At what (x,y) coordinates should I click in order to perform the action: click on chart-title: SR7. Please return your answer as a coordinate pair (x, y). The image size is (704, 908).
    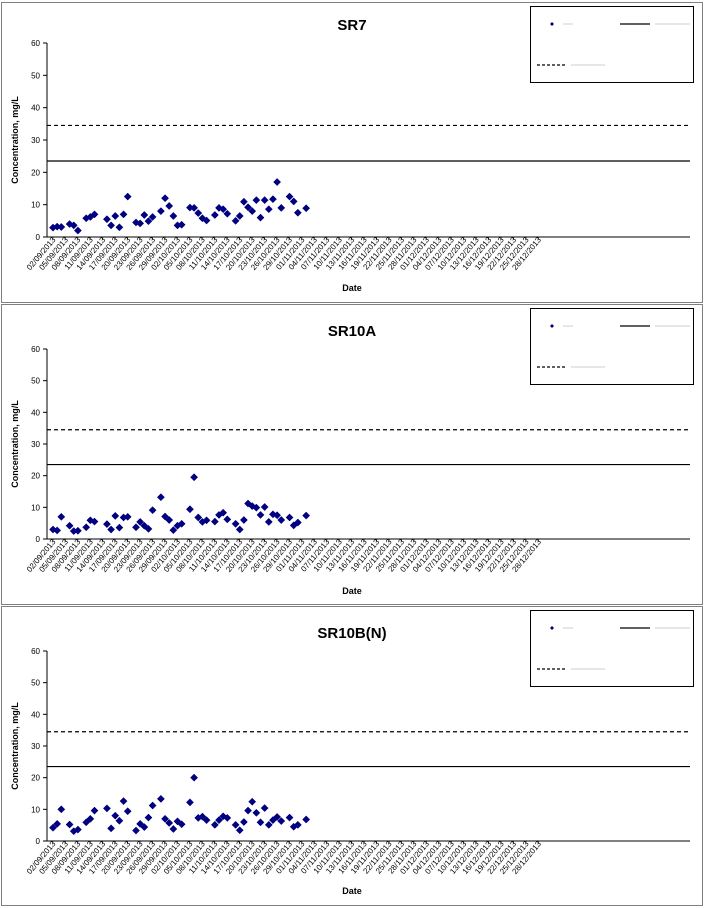
    Looking at the image, I should click on (351, 25).